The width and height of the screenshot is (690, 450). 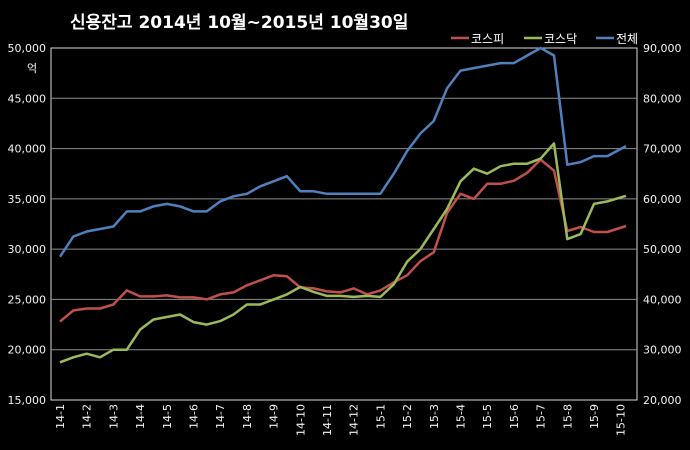 I want to click on x-tick-label: 15-5, so click(x=487, y=416).